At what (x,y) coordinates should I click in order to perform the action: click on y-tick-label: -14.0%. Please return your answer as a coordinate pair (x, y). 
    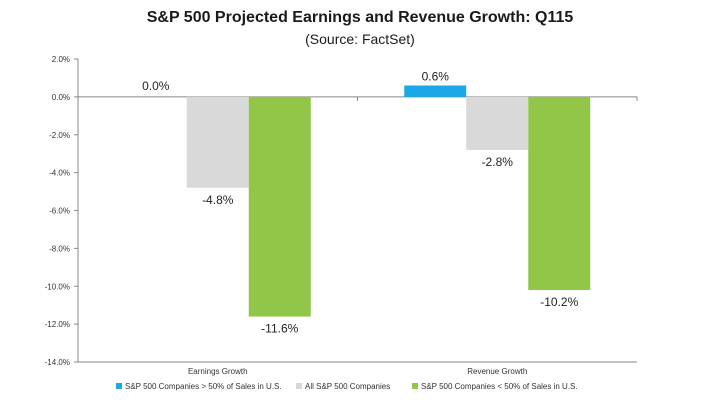
    Looking at the image, I should click on (57, 362).